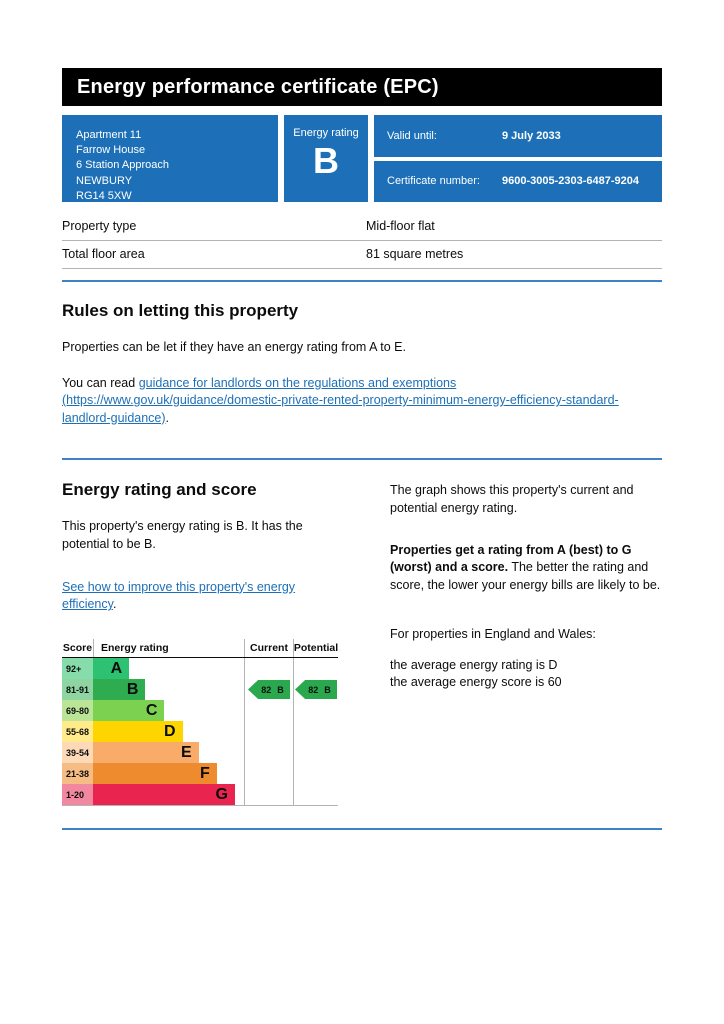  Describe the element at coordinates (77, 773) in the screenshot. I see `epc-score-range: 21-38` at that location.